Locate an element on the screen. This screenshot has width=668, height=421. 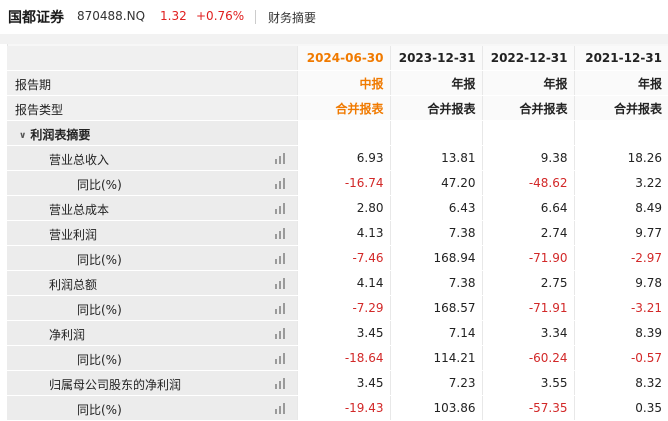
section-title: 利润表摘要 is located at coordinates (60, 135).